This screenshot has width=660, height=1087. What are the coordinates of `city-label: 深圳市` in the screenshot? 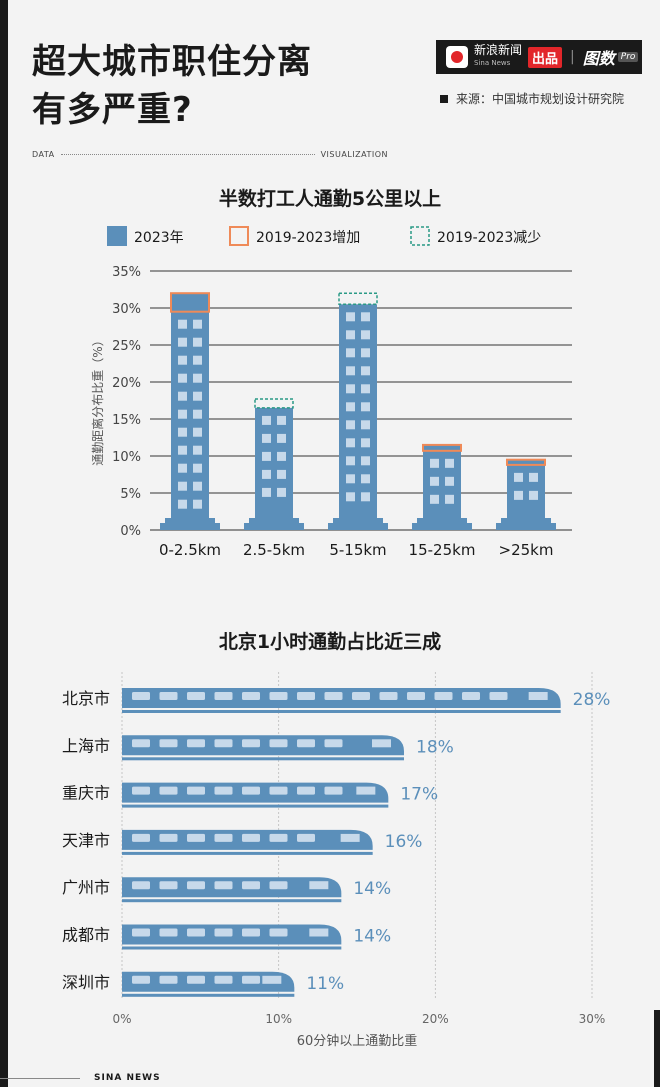 It's located at (86, 982).